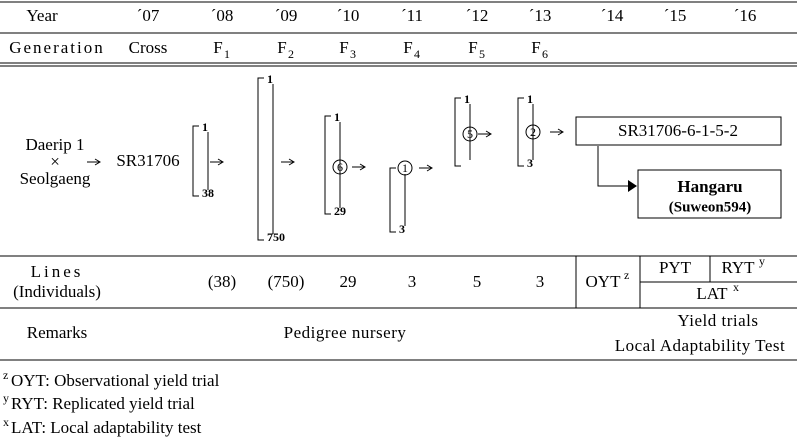  What do you see at coordinates (55, 178) in the screenshot?
I see `parent: Seolgaeng` at bounding box center [55, 178].